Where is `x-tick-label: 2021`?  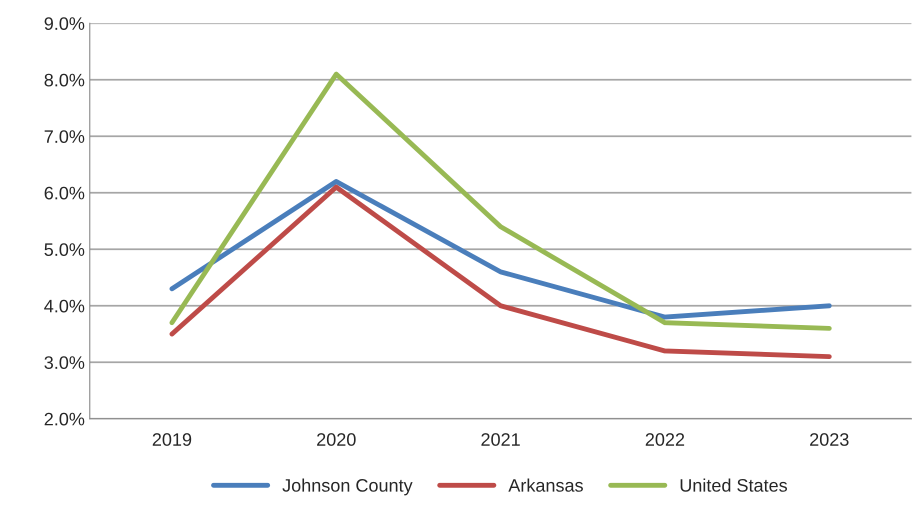 x-tick-label: 2021 is located at coordinates (500, 439).